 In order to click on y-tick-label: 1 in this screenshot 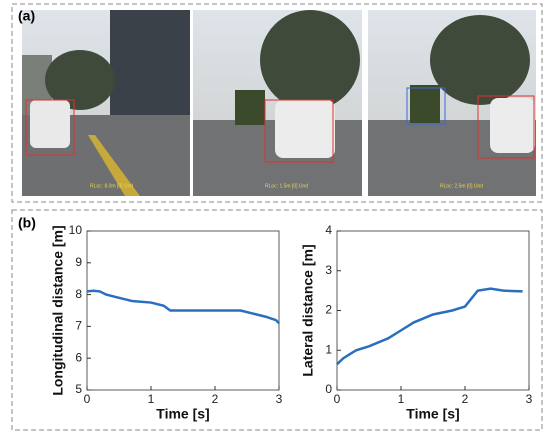, I will do `click(328, 349)`.